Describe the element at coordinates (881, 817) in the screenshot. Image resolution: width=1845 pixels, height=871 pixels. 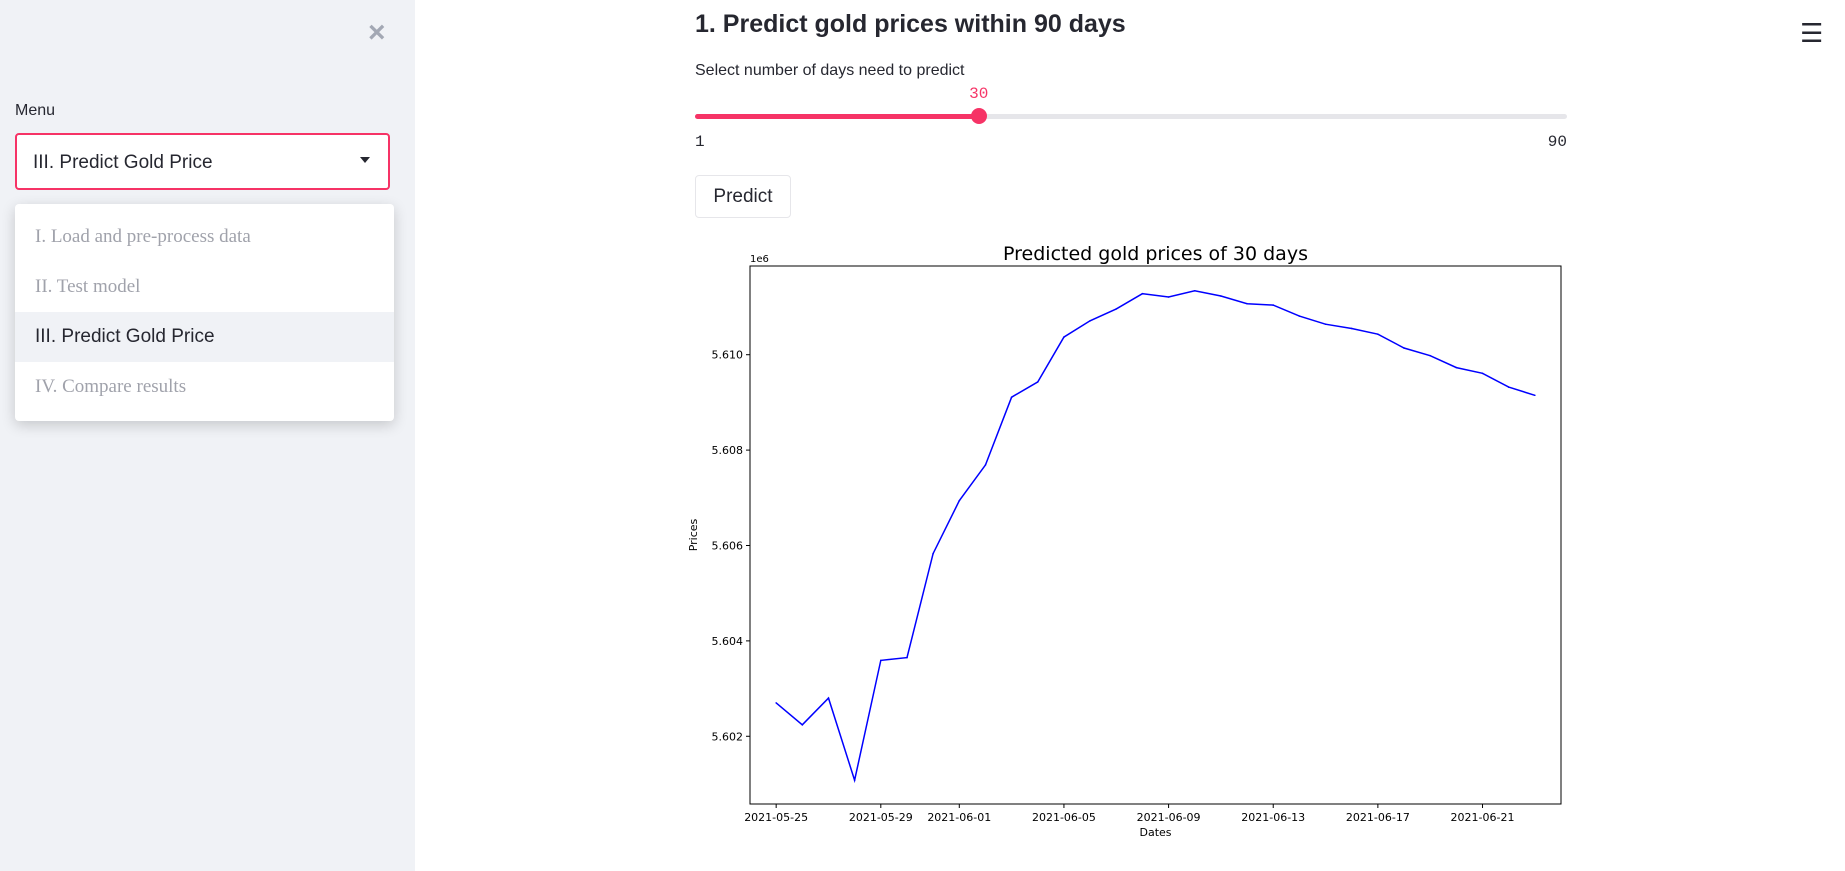
I see `x-tick-label: 2021-05-29` at that location.